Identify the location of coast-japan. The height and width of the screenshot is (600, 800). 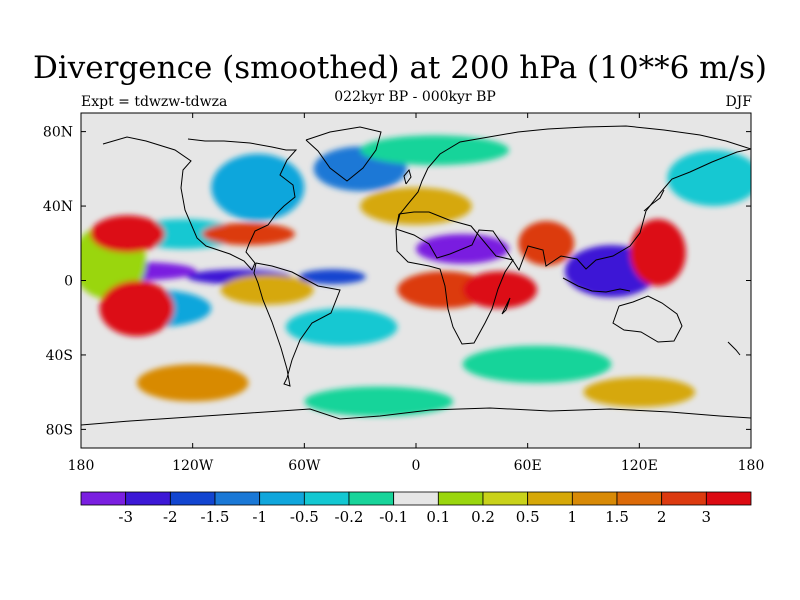
(654, 200).